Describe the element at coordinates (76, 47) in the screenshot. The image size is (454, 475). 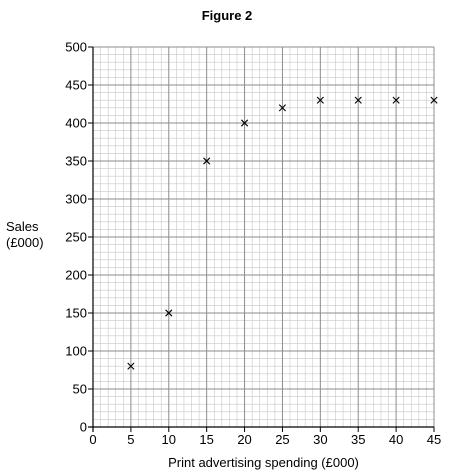
I see `y-tick-label: 500` at that location.